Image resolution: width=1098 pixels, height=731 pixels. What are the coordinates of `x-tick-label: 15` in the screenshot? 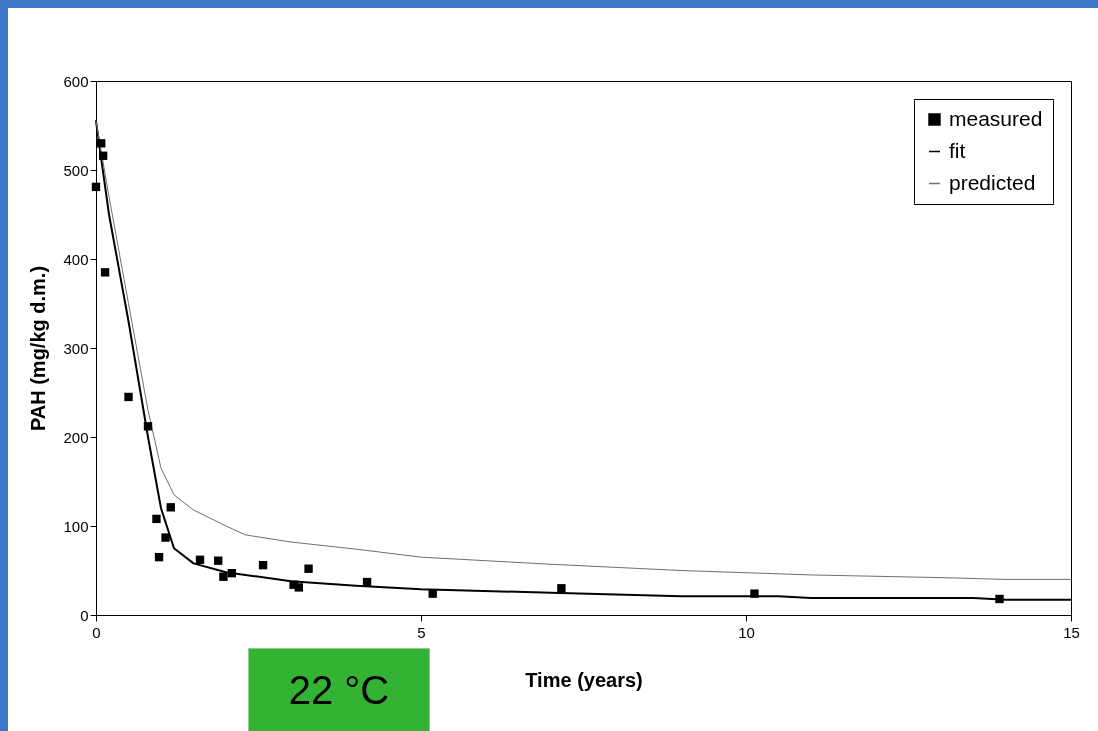 It's located at (1071, 632).